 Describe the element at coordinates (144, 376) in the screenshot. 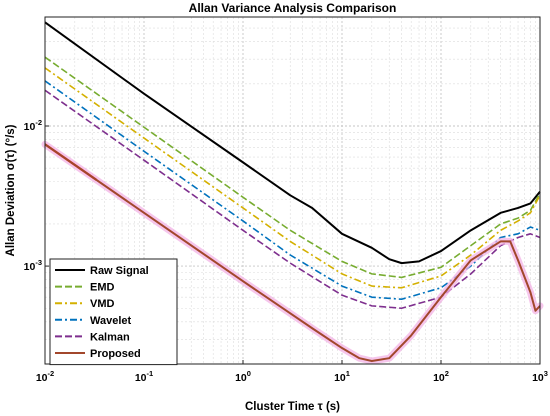

I see `x-tick-label: 10⁻¹` at that location.